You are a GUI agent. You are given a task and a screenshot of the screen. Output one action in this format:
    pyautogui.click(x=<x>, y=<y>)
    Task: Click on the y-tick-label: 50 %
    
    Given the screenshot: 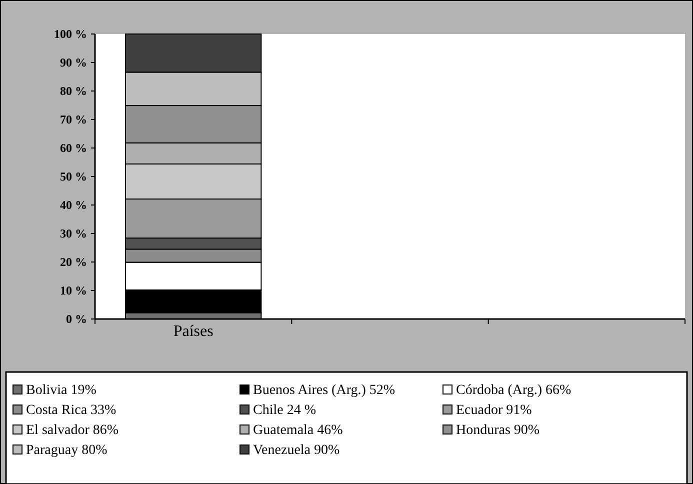 What is the action you would take?
    pyautogui.click(x=73, y=177)
    